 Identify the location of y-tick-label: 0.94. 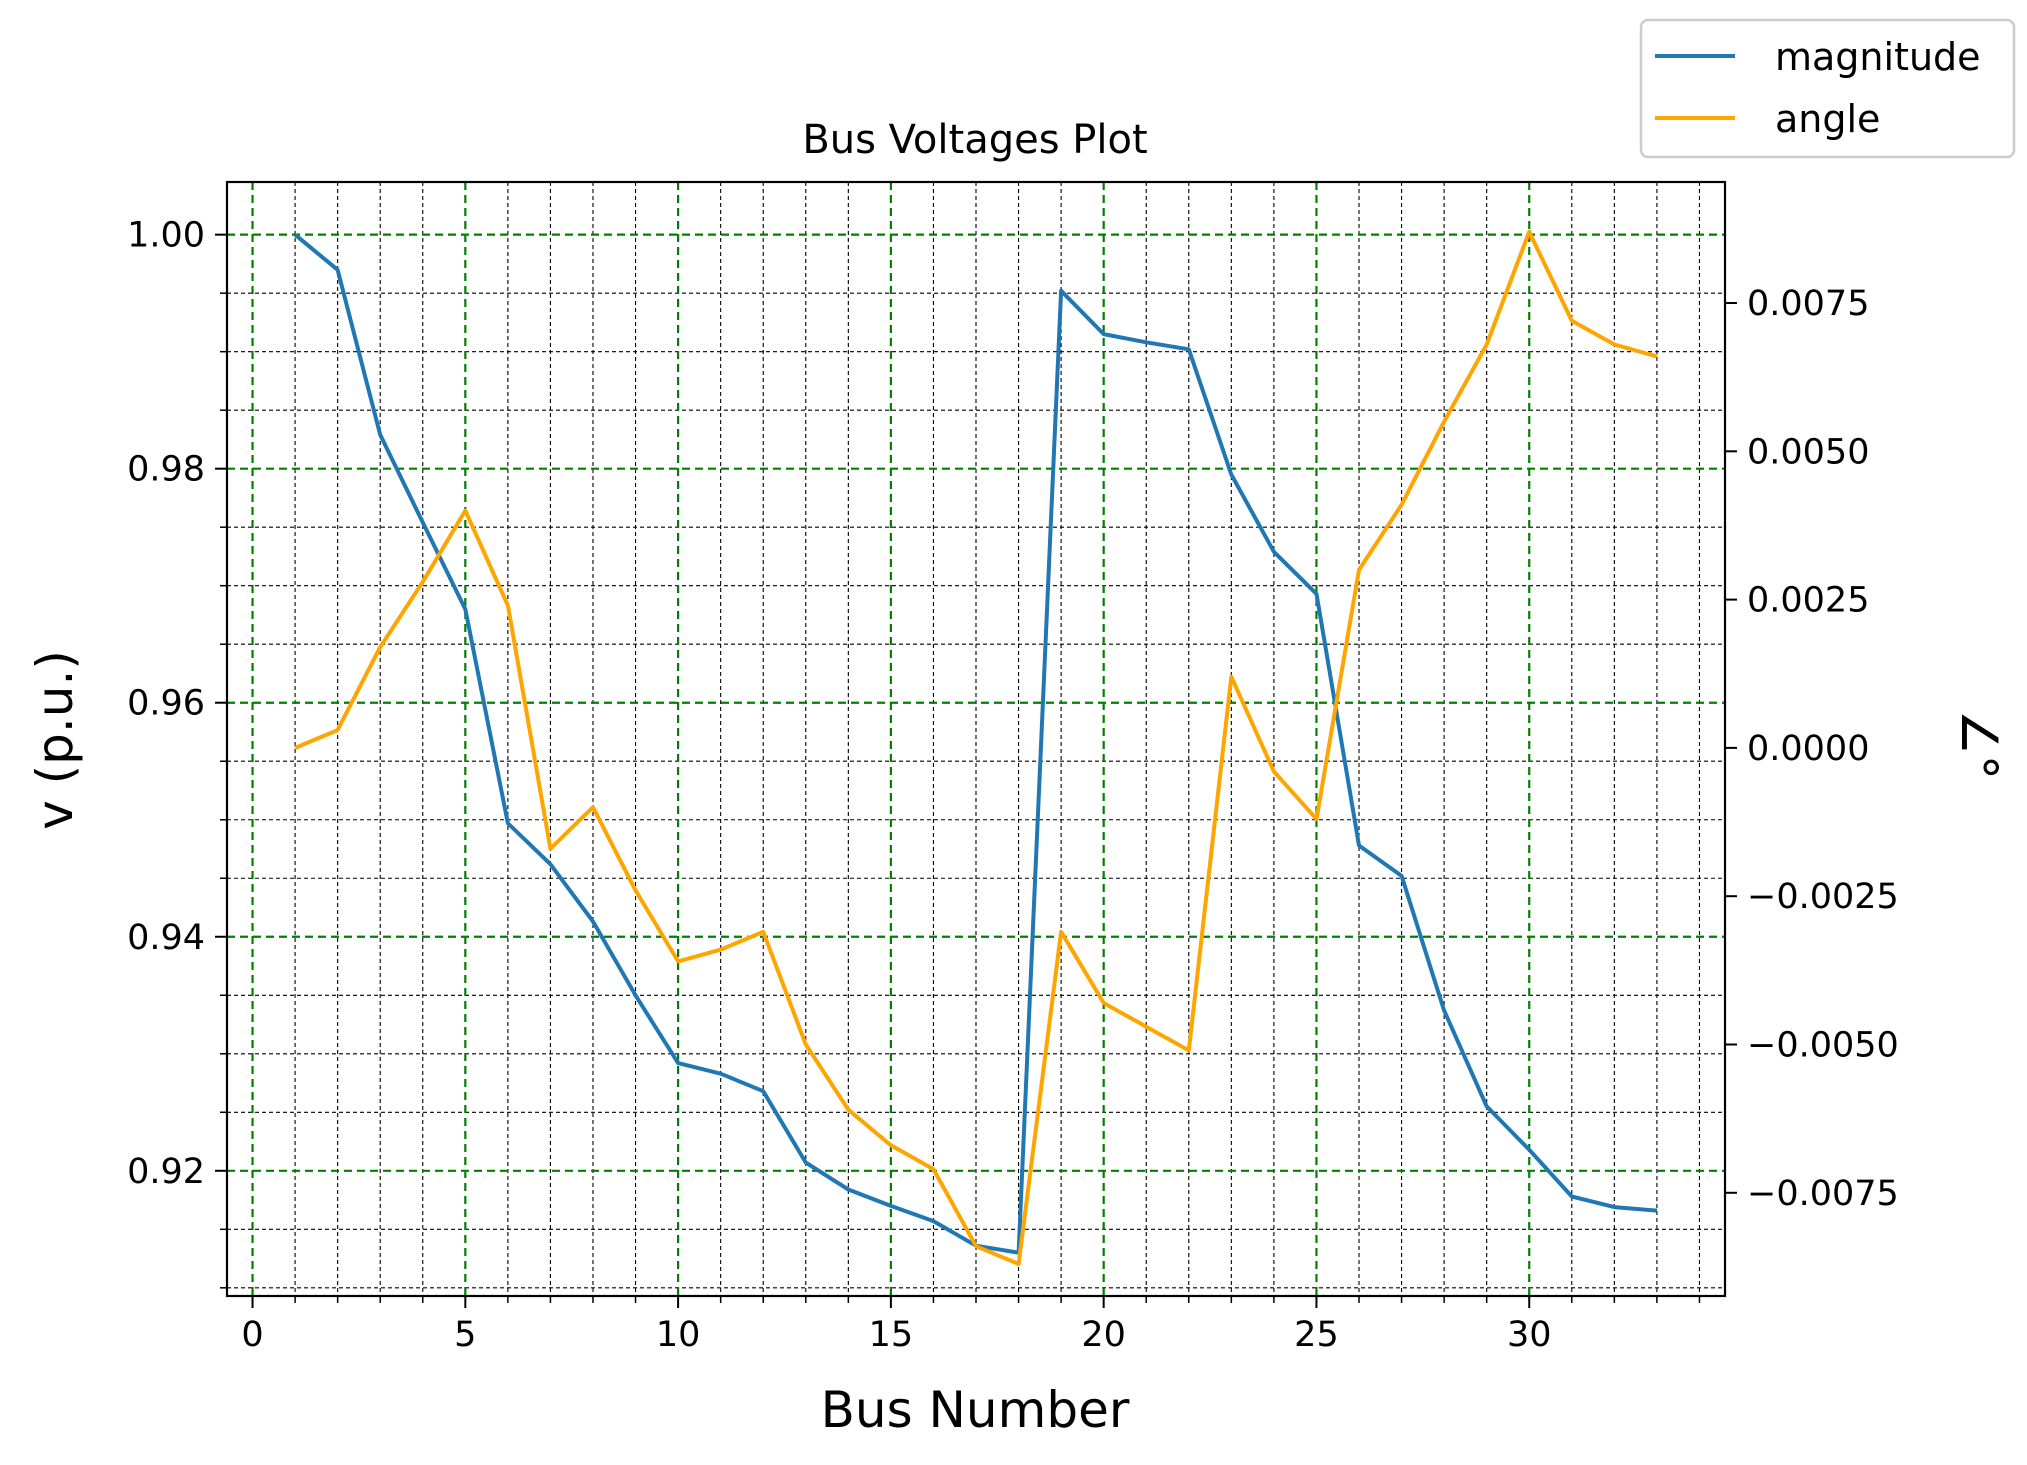
(166, 938).